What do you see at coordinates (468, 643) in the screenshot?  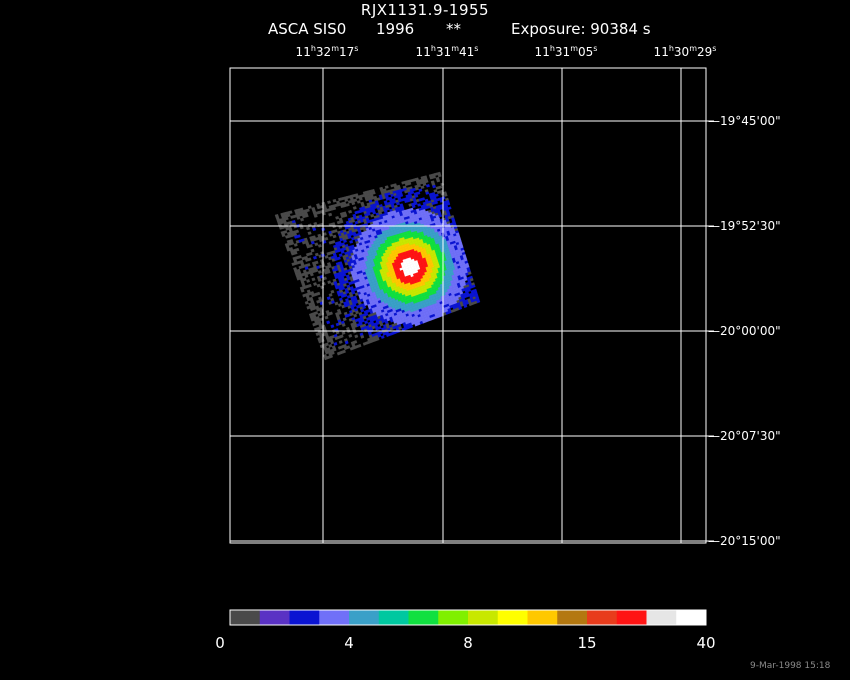 I see `colorbar-tick-label: 8` at bounding box center [468, 643].